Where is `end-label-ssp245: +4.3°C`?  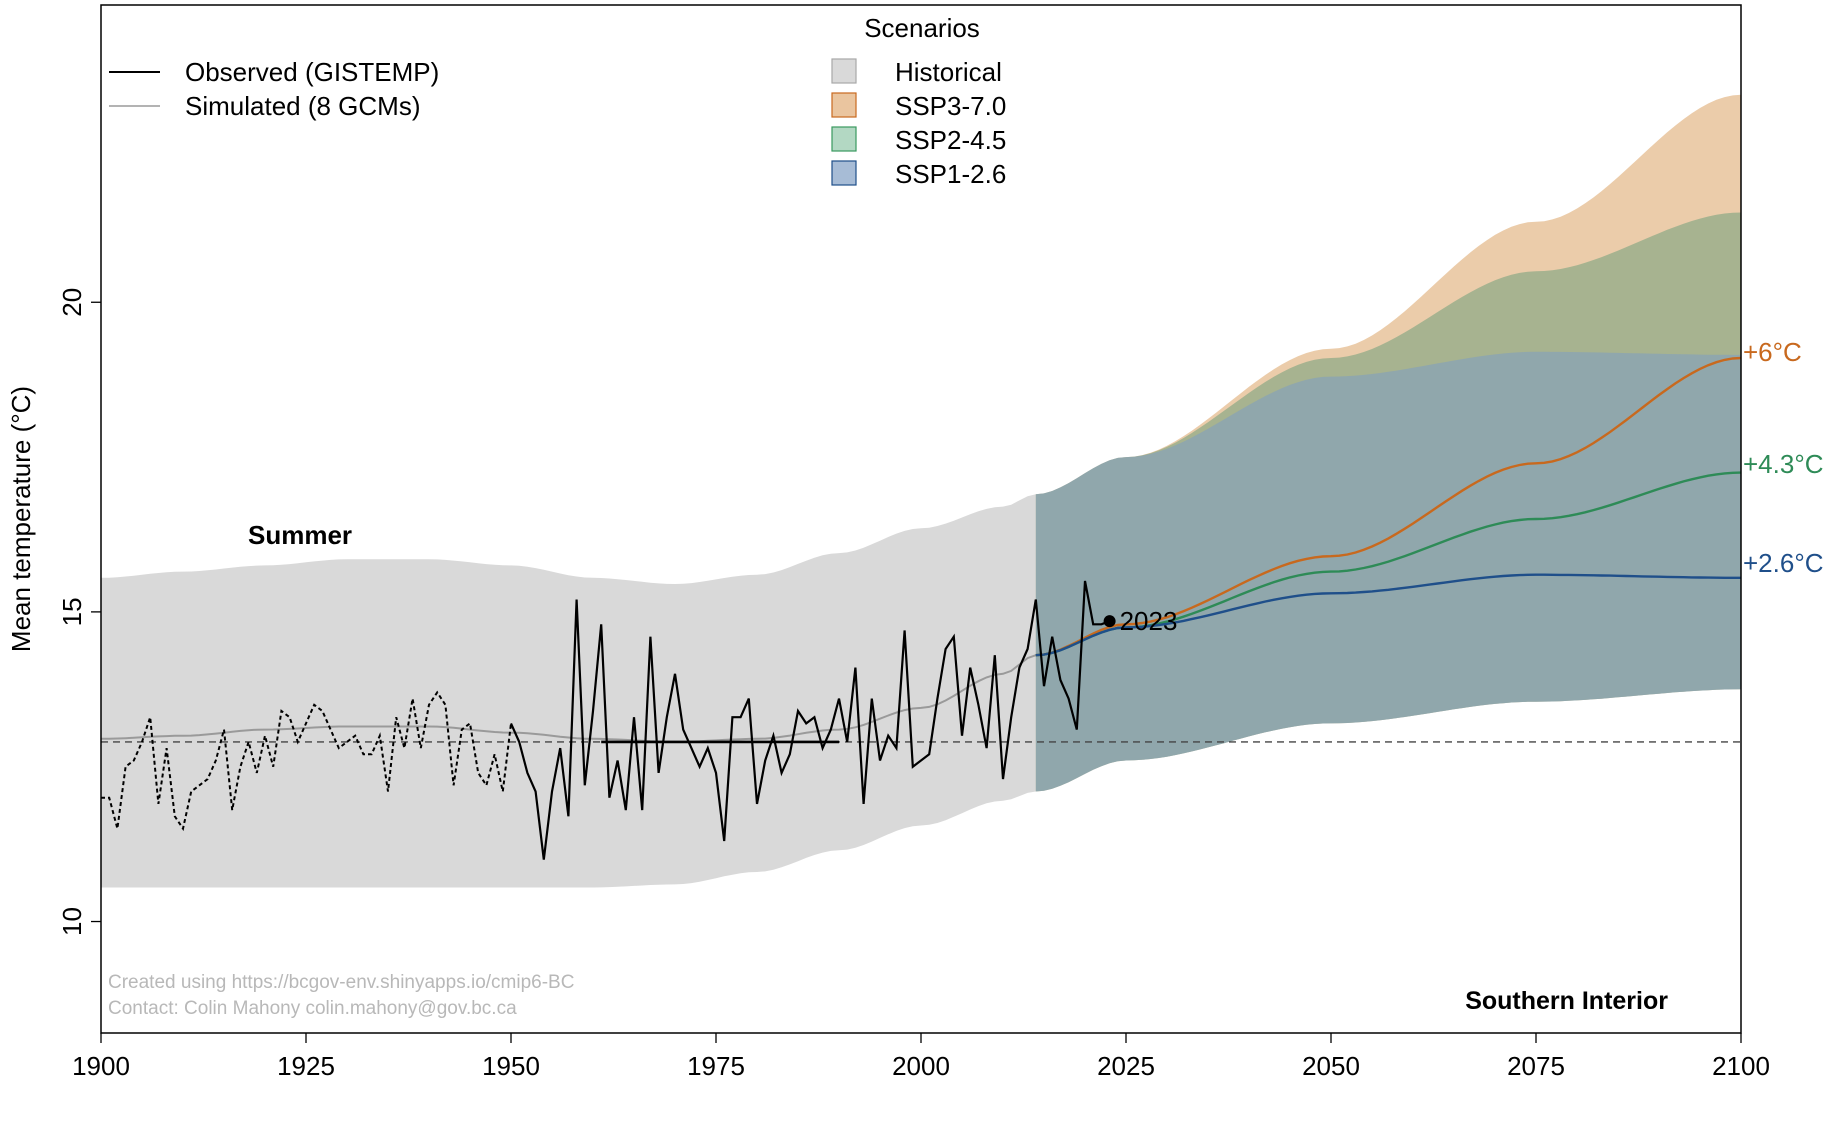 end-label-ssp245: +4.3°C is located at coordinates (1783, 464).